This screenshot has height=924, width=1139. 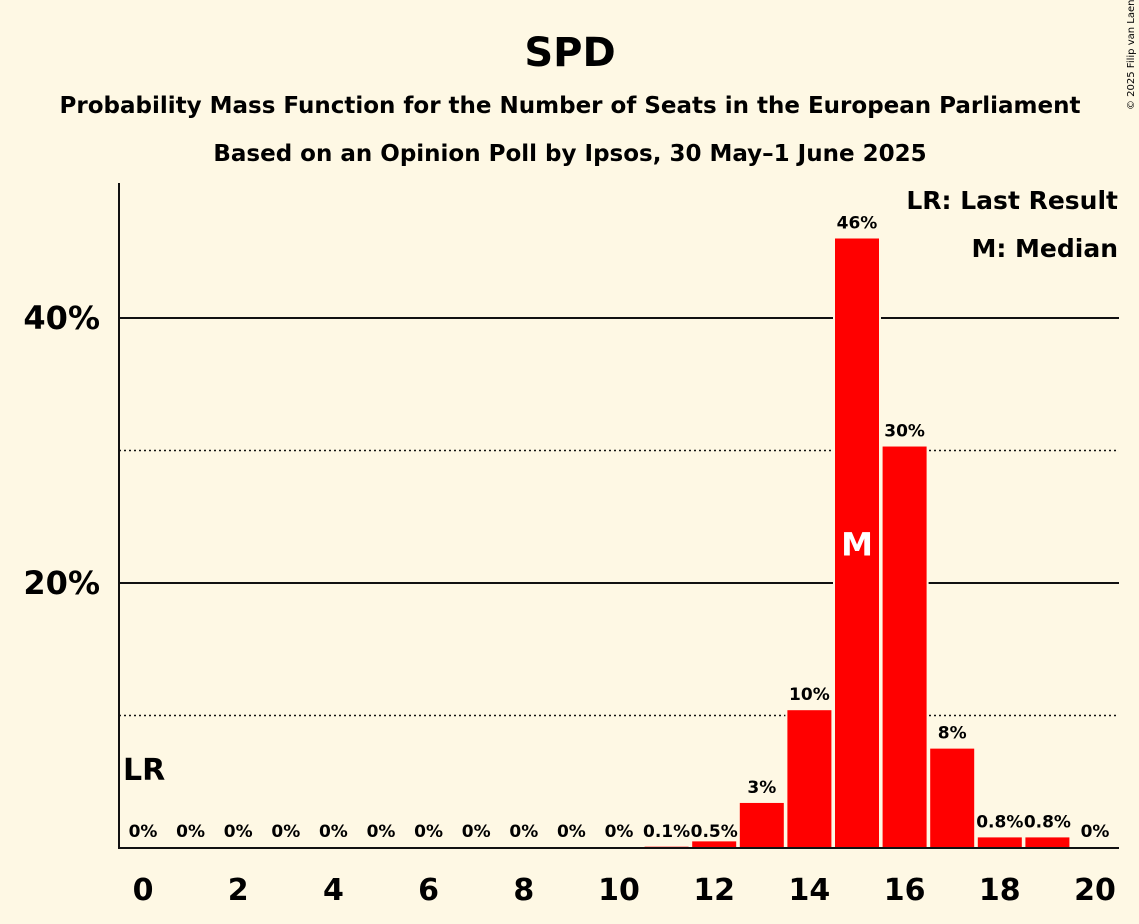 What do you see at coordinates (285, 832) in the screenshot?
I see `data-label-seat-3: 0%` at bounding box center [285, 832].